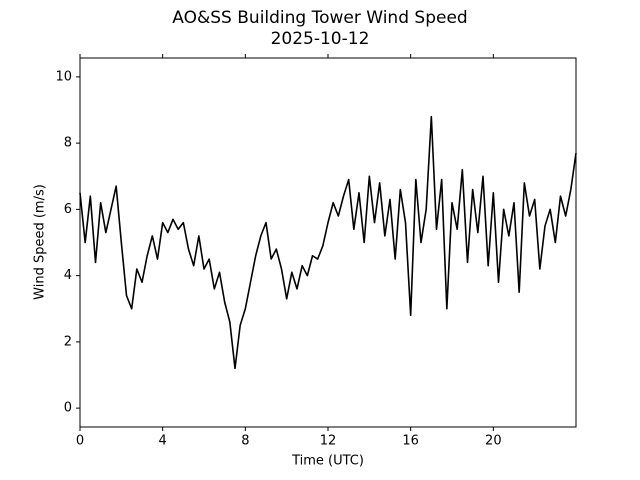 The image size is (640, 480). I want to click on y-tick-label: 2, so click(68, 341).